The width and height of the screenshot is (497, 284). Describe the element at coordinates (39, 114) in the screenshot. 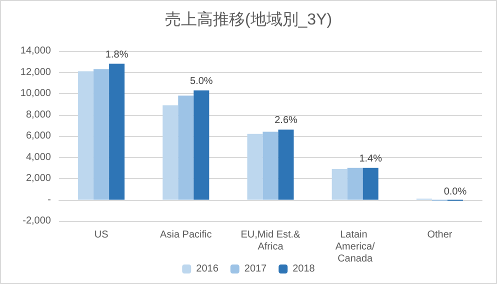

I see `y-tick-label: 8,000` at that location.